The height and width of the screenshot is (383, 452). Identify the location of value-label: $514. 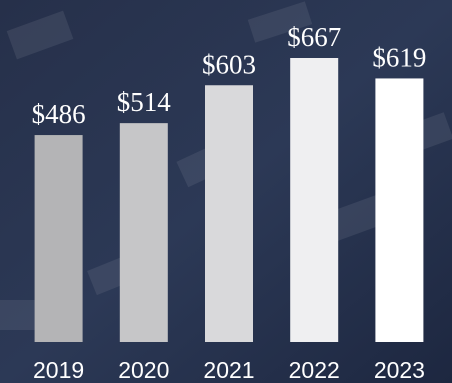
(144, 102).